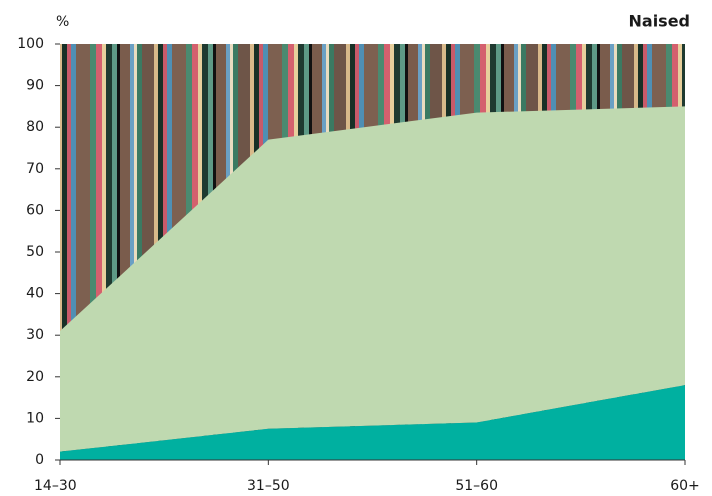 Image resolution: width=712 pixels, height=496 pixels. Describe the element at coordinates (35, 418) in the screenshot. I see `y-tick-label: 10` at that location.